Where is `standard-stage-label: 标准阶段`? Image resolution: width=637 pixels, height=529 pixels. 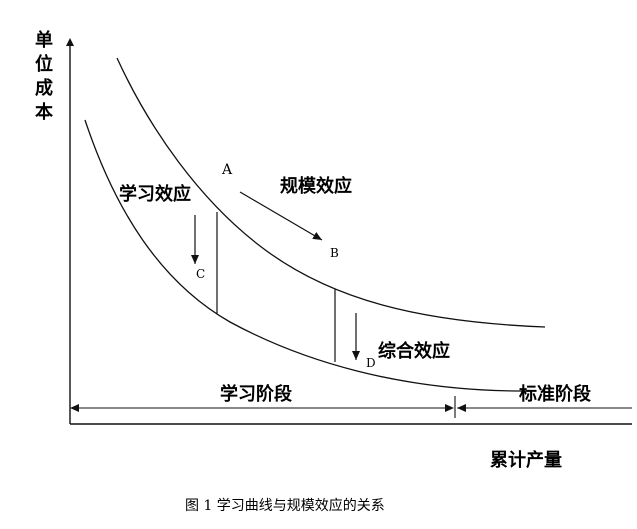 standard-stage-label: 标准阶段 is located at coordinates (555, 394).